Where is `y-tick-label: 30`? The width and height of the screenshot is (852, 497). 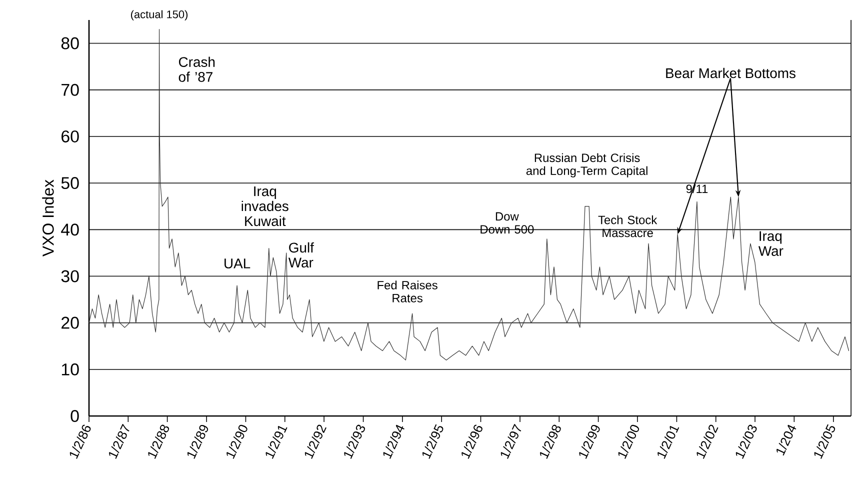
y-tick-label: 30 is located at coordinates (70, 276).